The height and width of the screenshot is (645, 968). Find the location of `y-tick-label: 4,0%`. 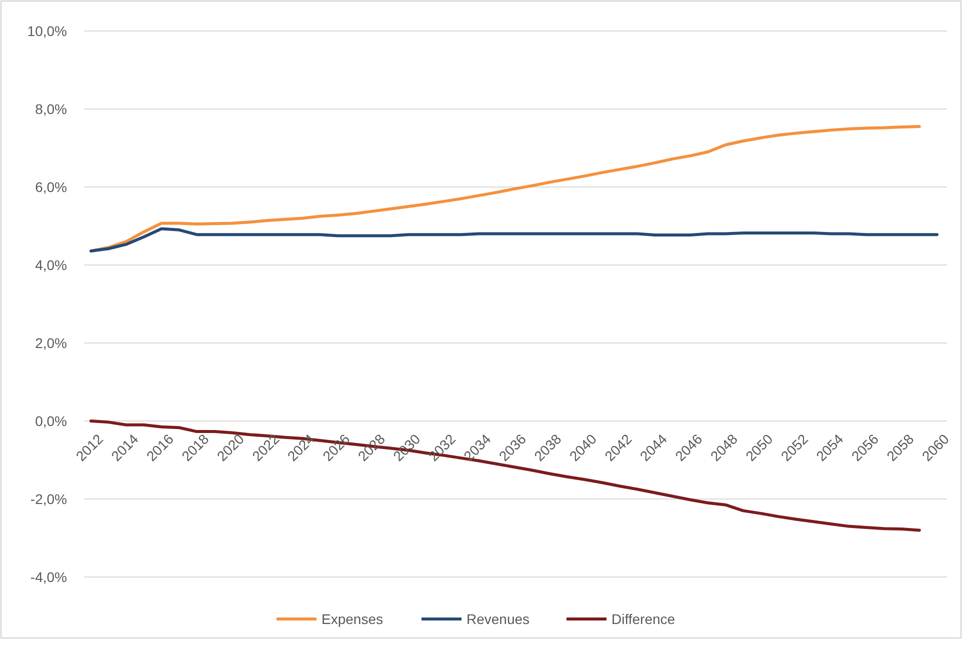

y-tick-label: 4,0% is located at coordinates (51, 264).